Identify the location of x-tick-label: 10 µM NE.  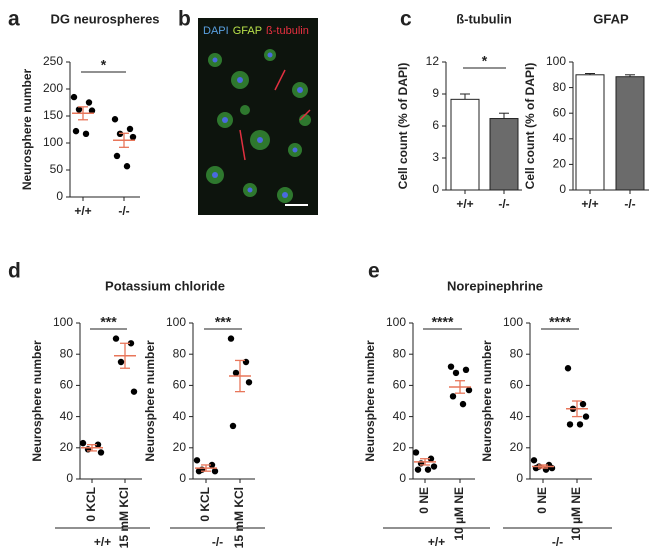
(459, 514).